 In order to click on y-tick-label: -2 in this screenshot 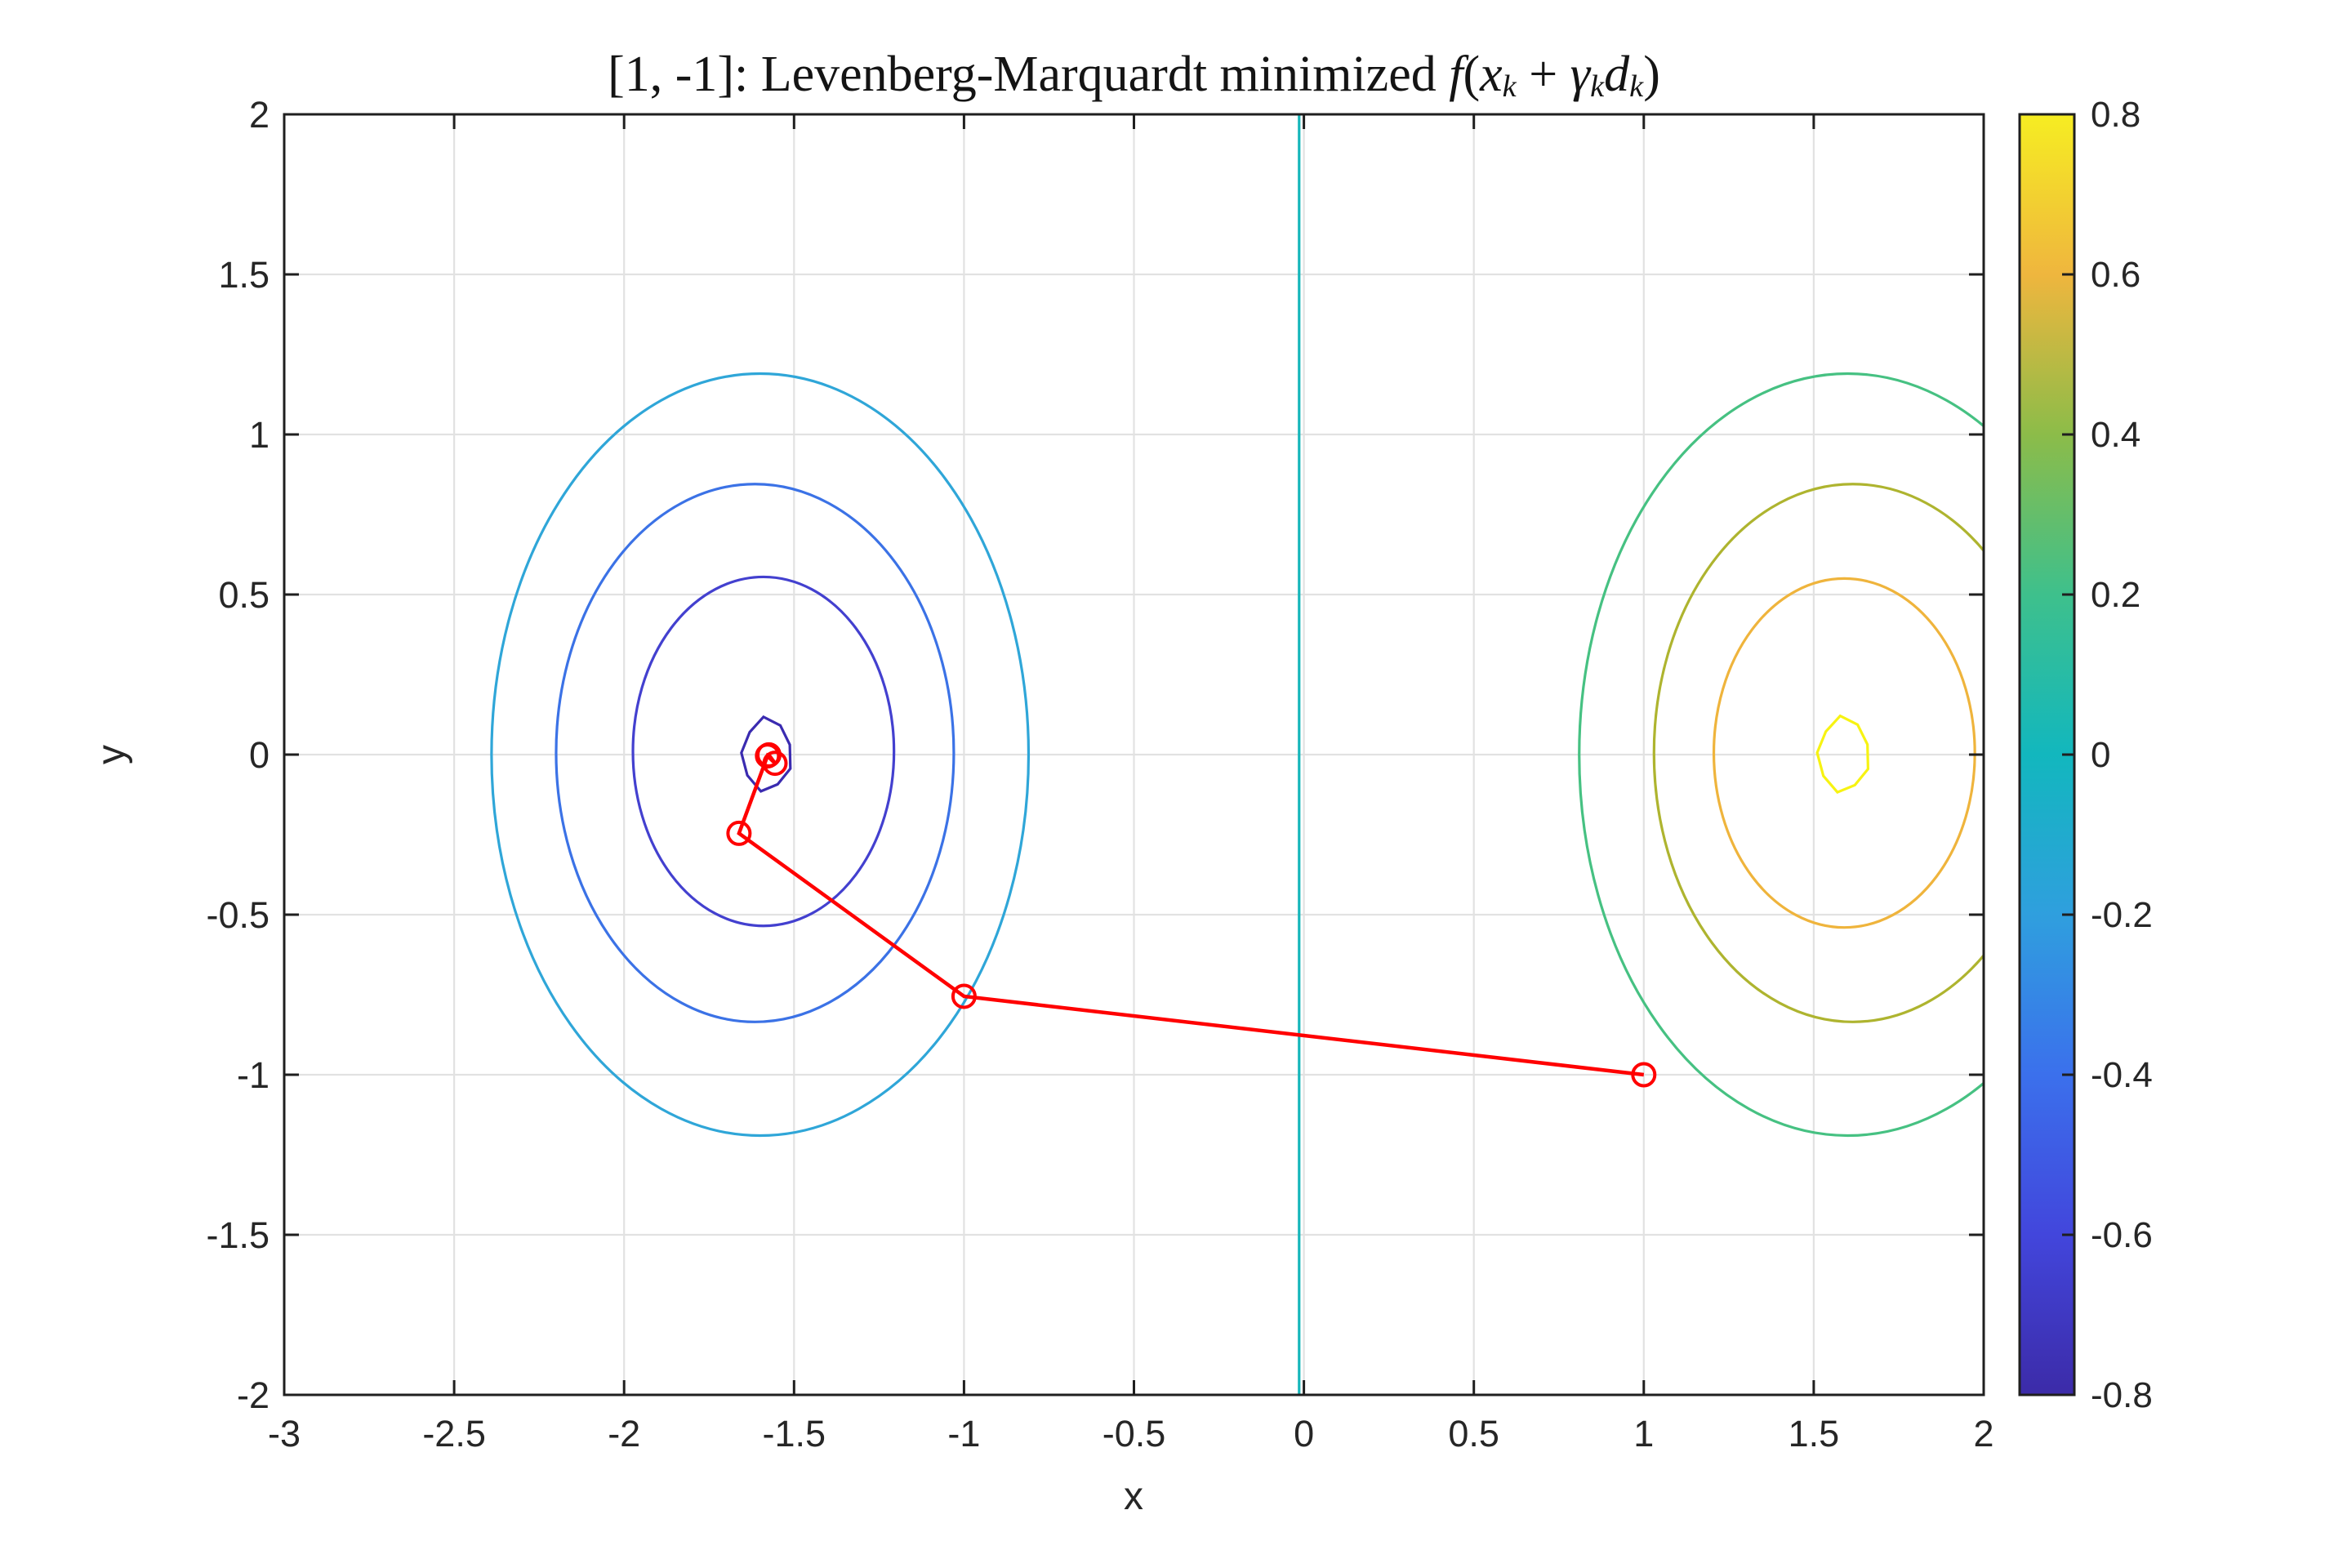, I will do `click(253, 1395)`.